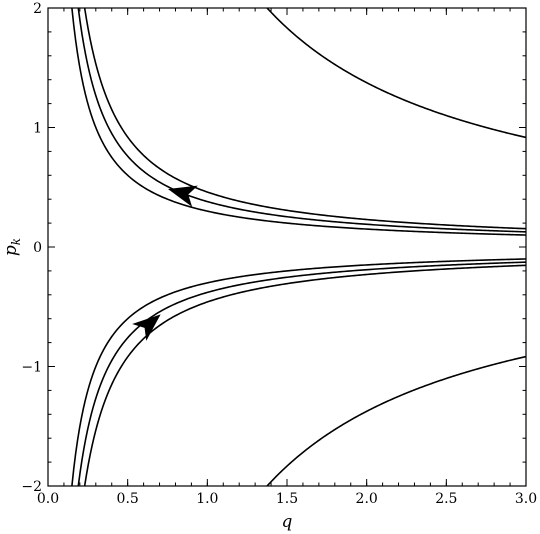 The width and height of the screenshot is (540, 534). I want to click on y-tick-label-0: −2, so click(31, 487).